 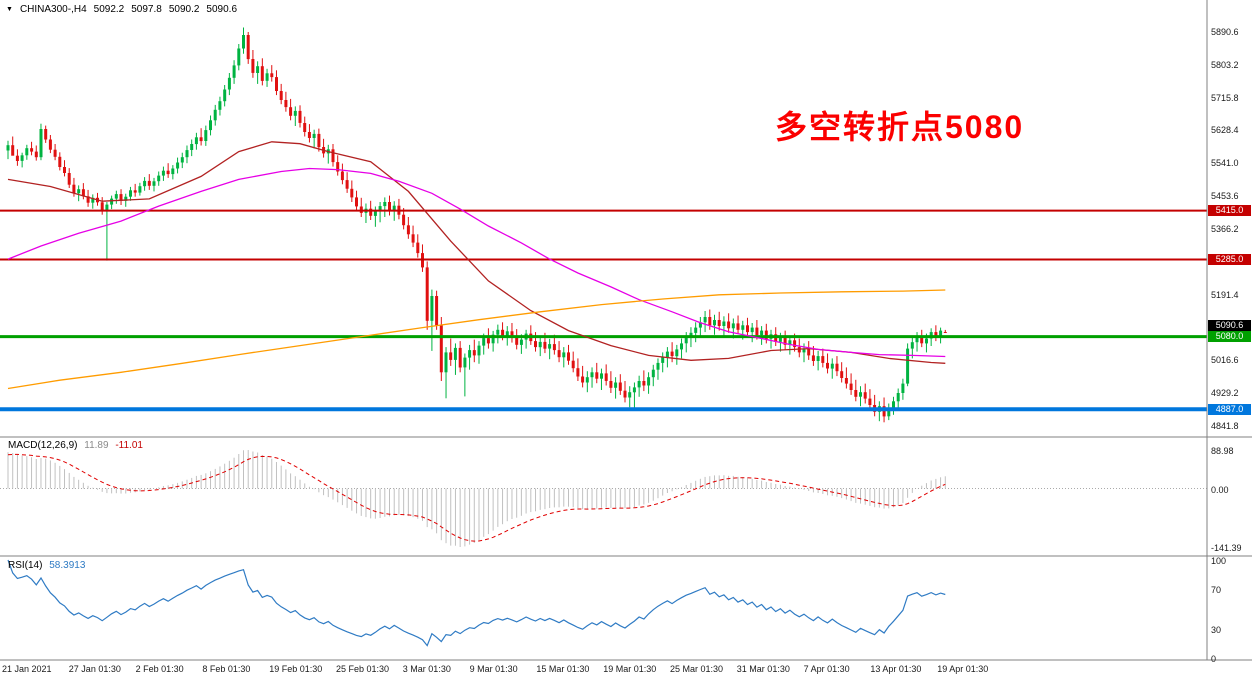 What do you see at coordinates (27, 669) in the screenshot?
I see `time-axis-label: 21 Jan 2021` at bounding box center [27, 669].